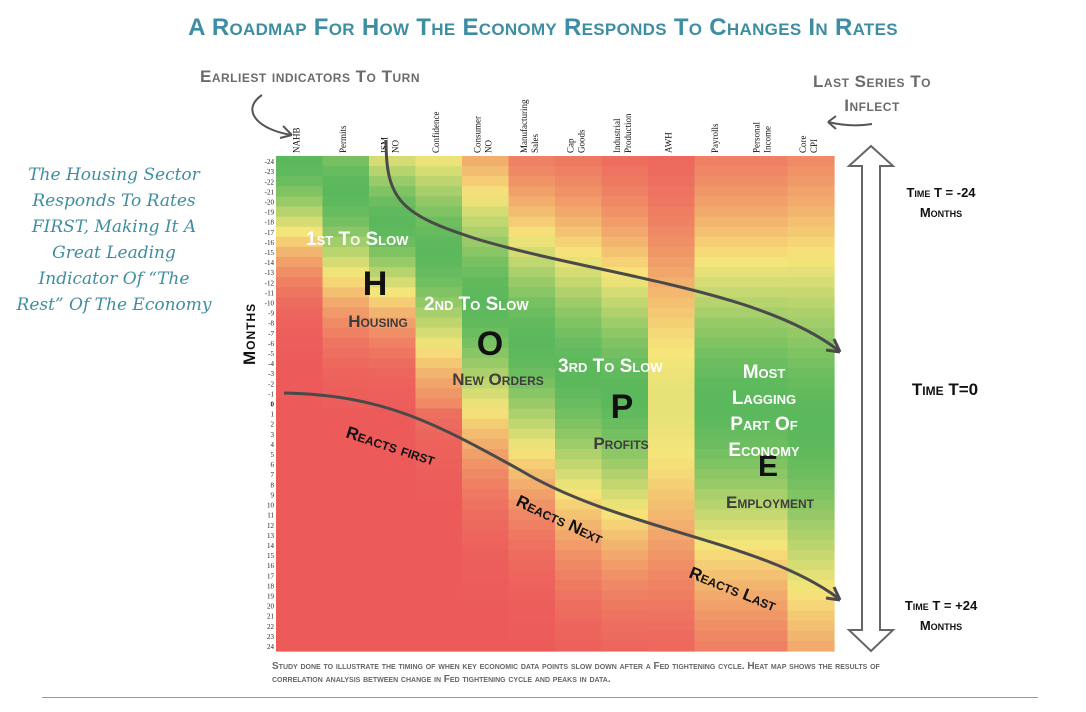 This screenshot has height=712, width=1086. What do you see at coordinates (270, 304) in the screenshot?
I see `row-label: -10` at bounding box center [270, 304].